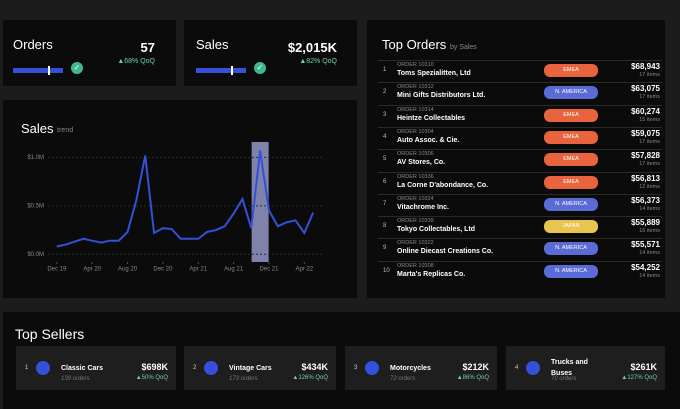  I want to click on order-id: ORDER 10304, so click(415, 131).